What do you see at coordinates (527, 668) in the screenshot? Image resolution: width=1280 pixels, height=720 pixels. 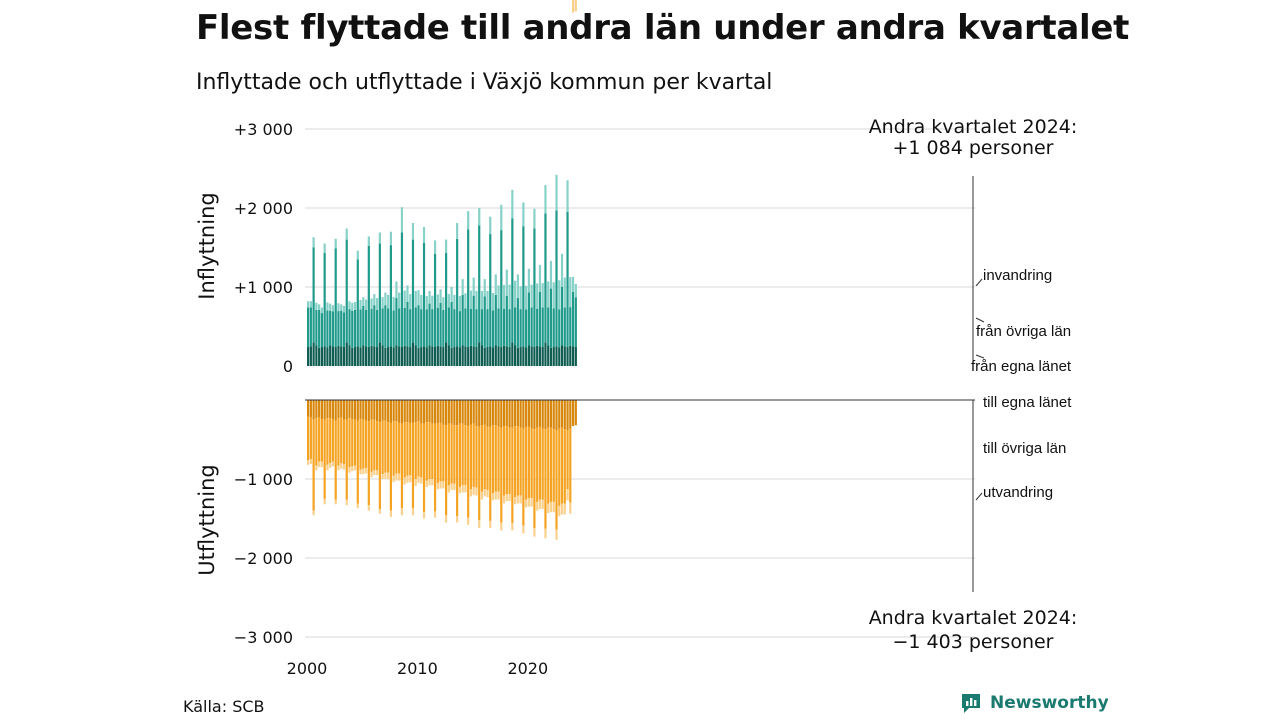 I see `x-tick-label: 2020` at bounding box center [527, 668].